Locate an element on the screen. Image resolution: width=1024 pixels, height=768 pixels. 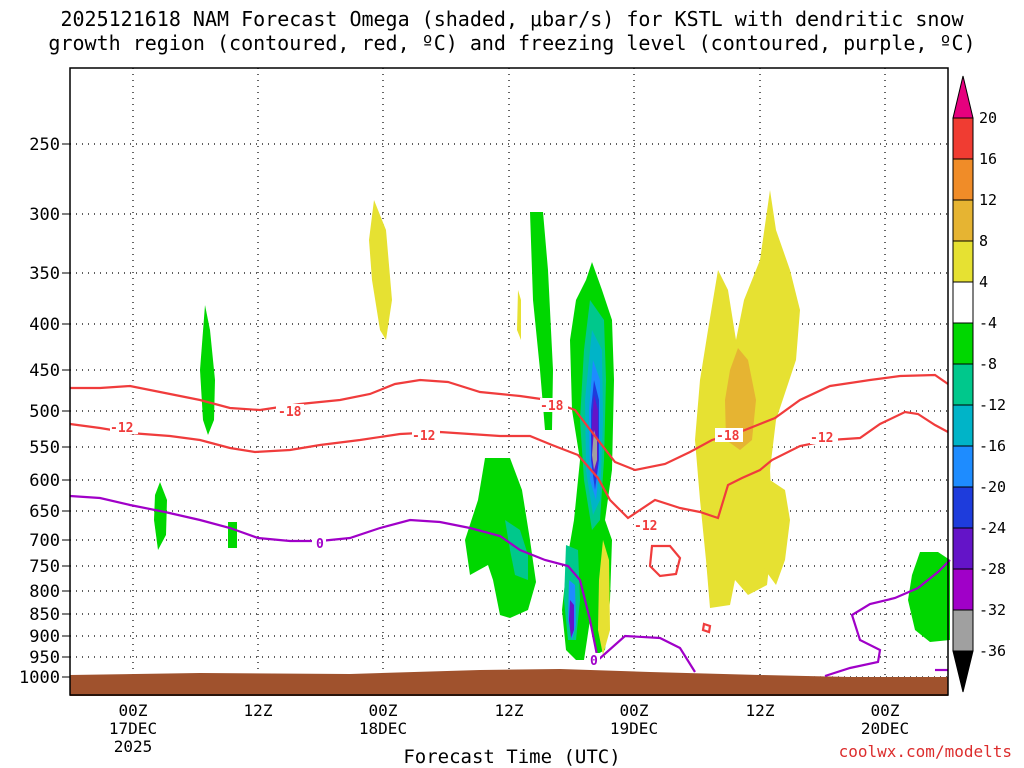
colorbar-label: -16 is located at coordinates (992, 446).